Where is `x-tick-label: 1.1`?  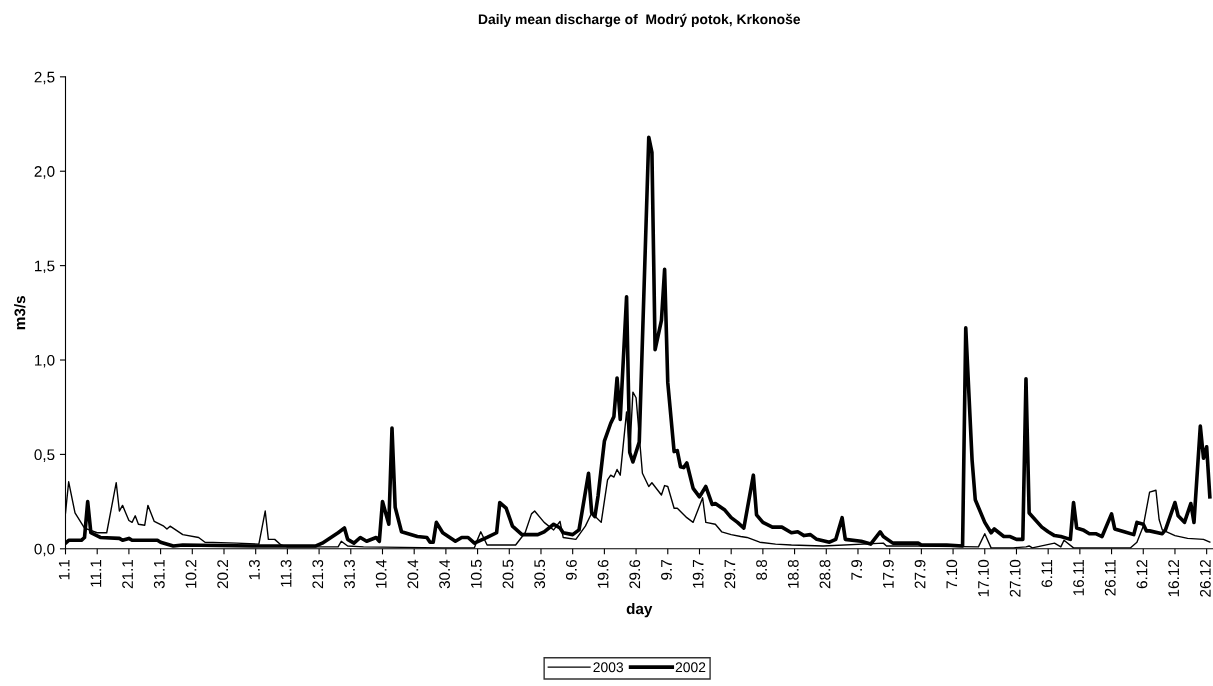
x-tick-label: 1.1 is located at coordinates (64, 569).